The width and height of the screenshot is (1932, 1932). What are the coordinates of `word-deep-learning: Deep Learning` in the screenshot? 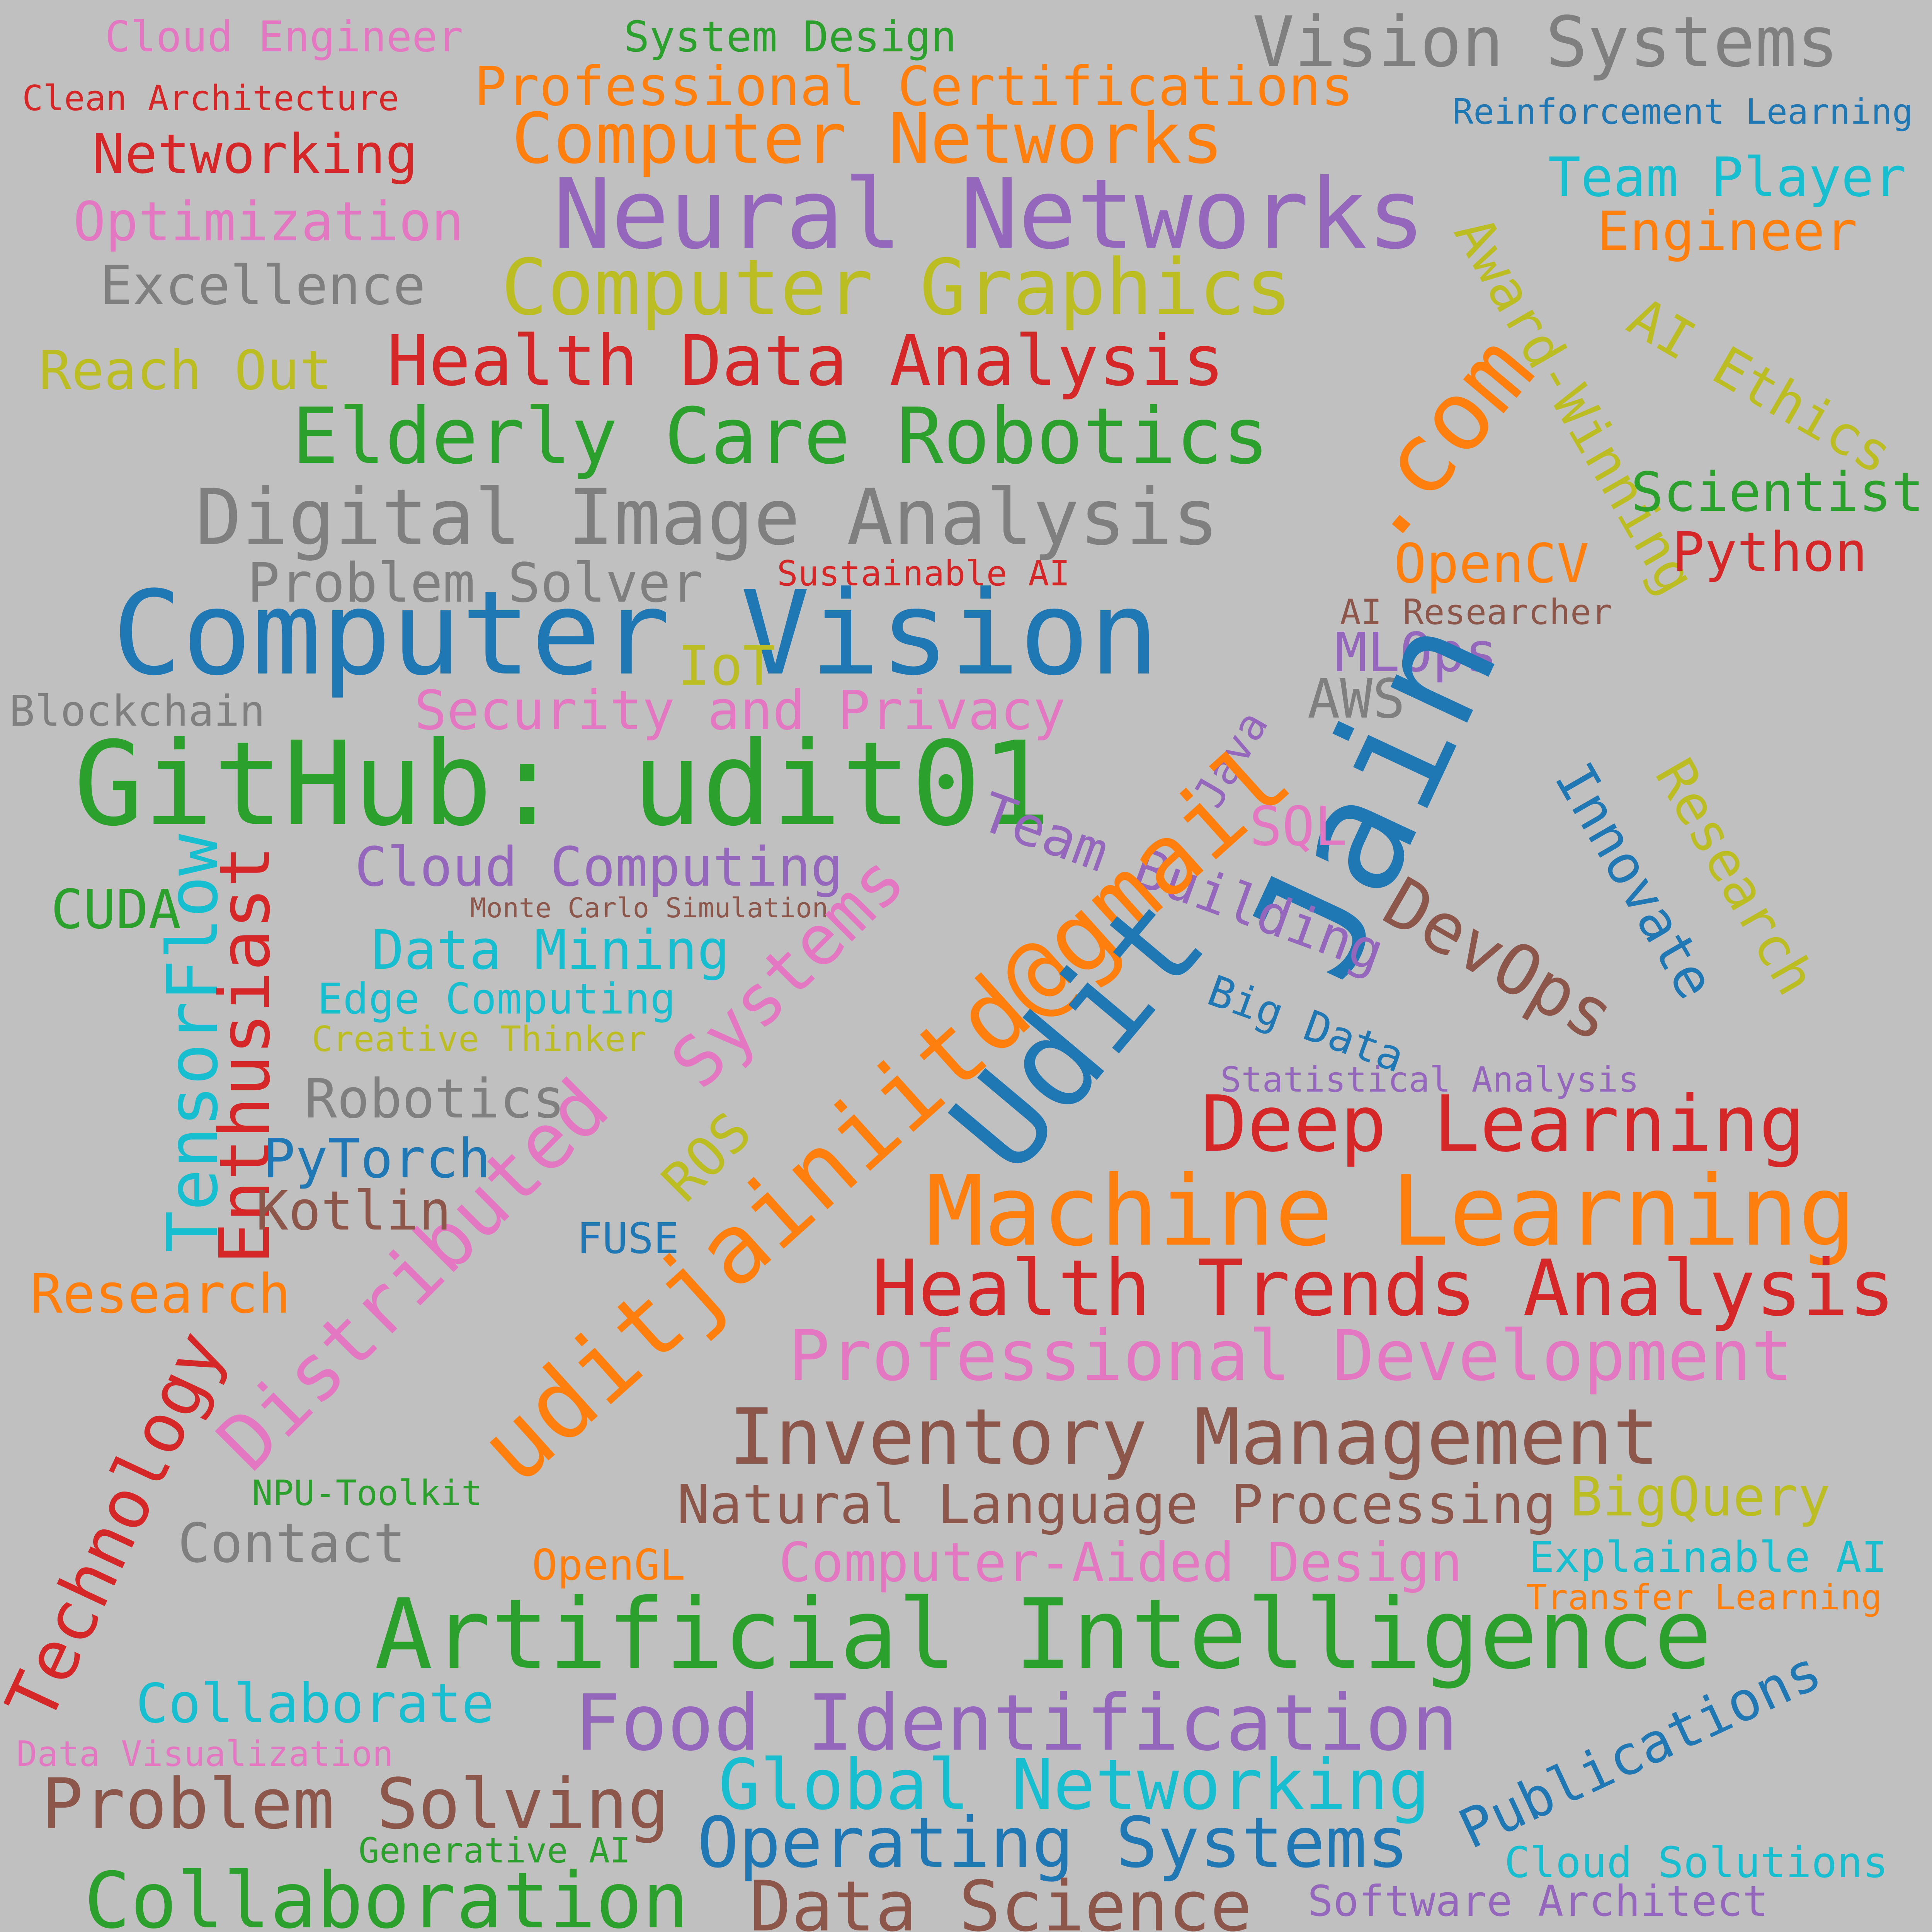 It's located at (1504, 1124).